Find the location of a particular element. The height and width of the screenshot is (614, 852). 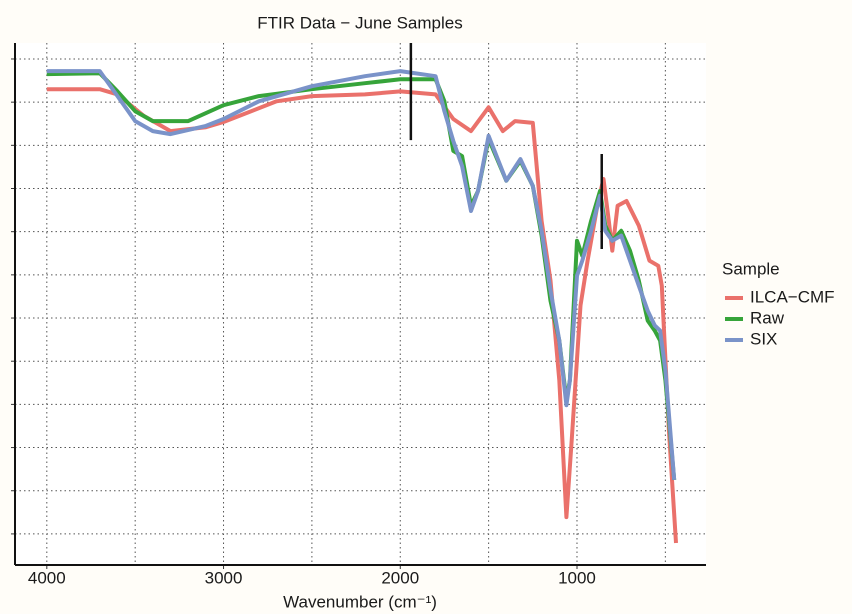

legend-label: ILCA−CMF is located at coordinates (792, 296).